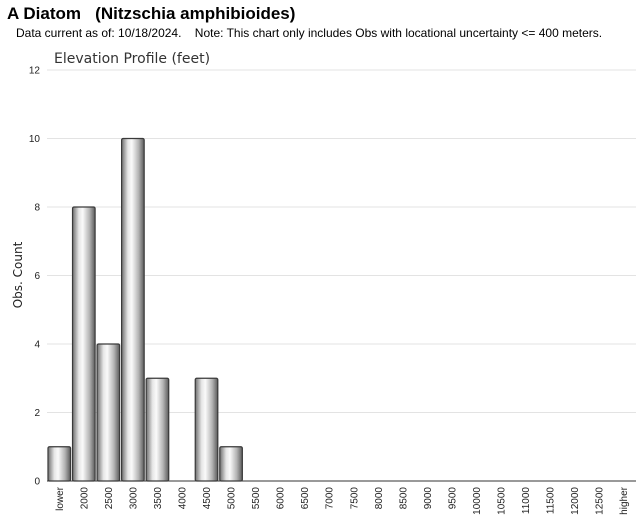  Describe the element at coordinates (84, 498) in the screenshot. I see `x-tick-label: 2000` at that location.